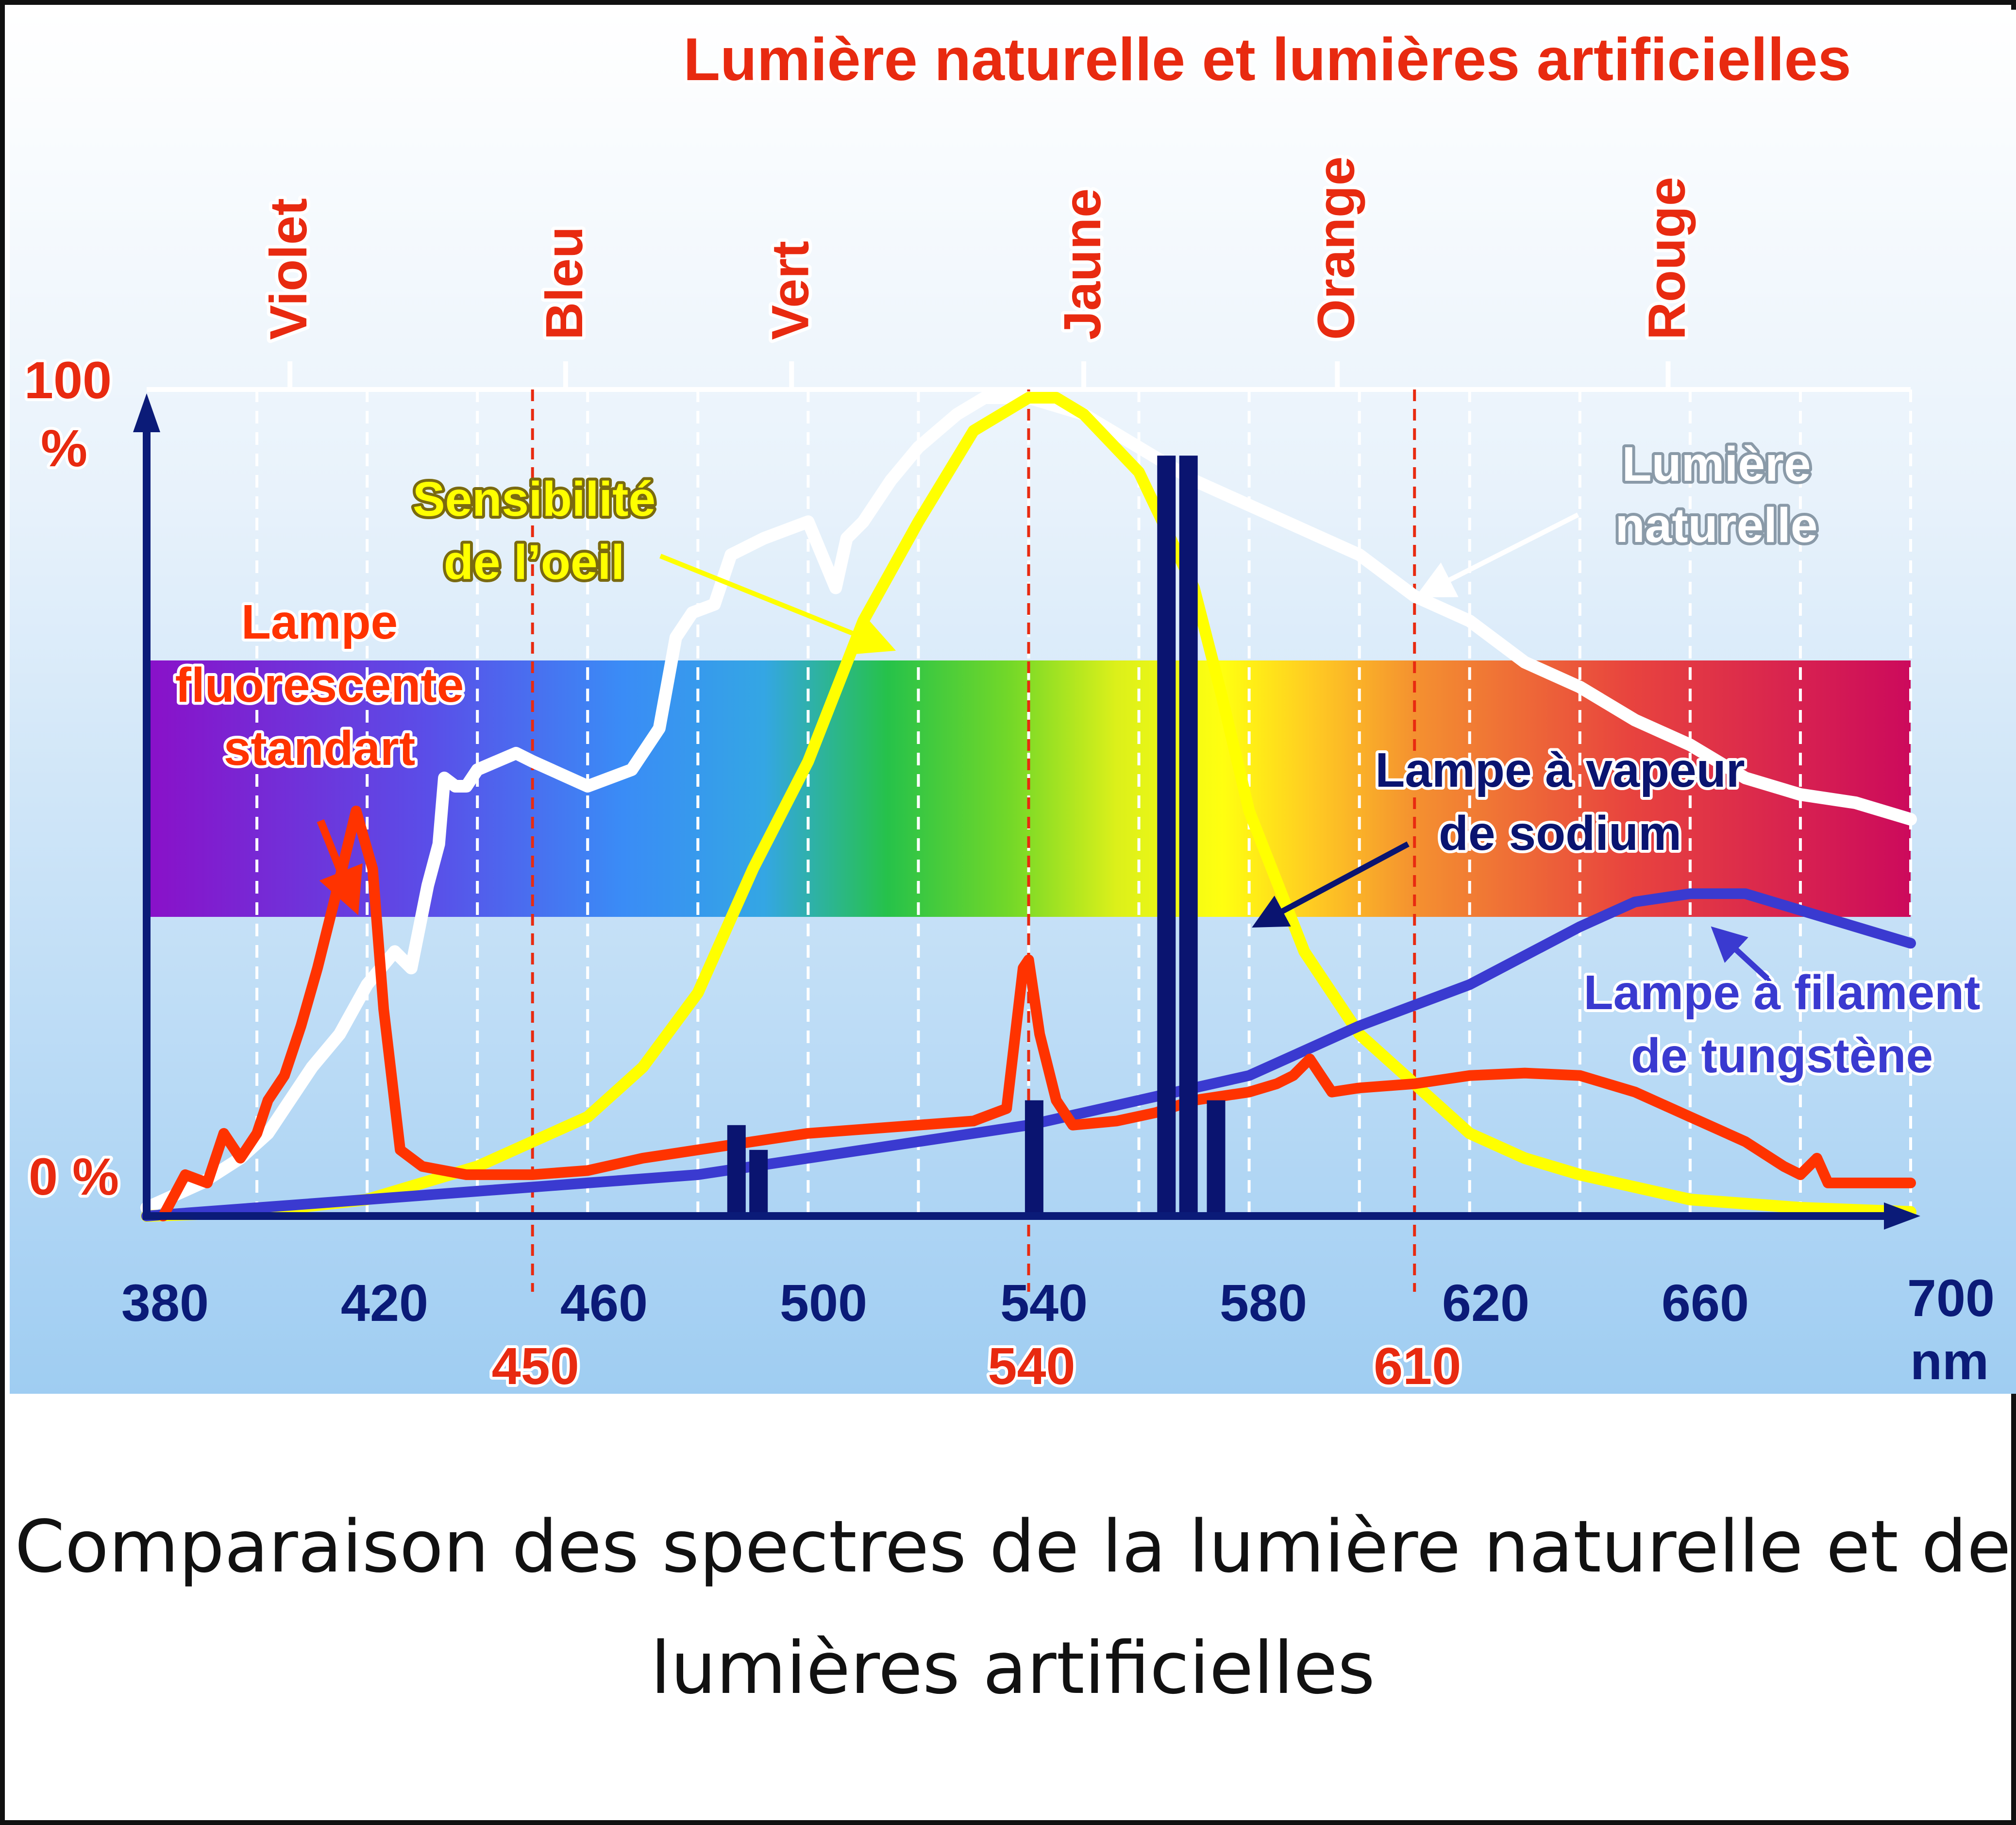  I want to click on color-name-label: Jaune, so click(1082, 264).